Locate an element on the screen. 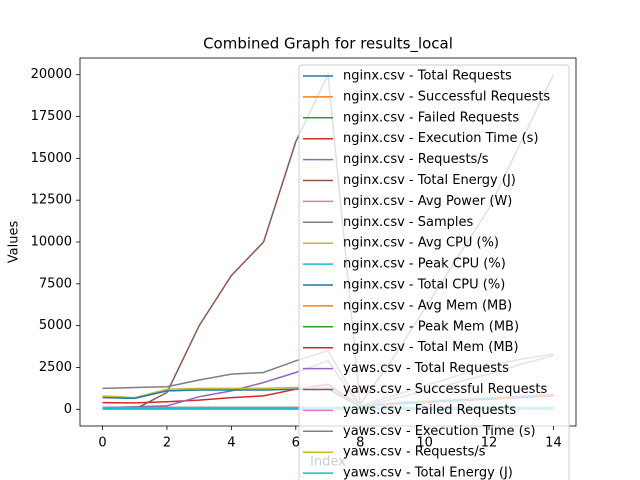  y-tick-label: 20000 is located at coordinates (51, 74).